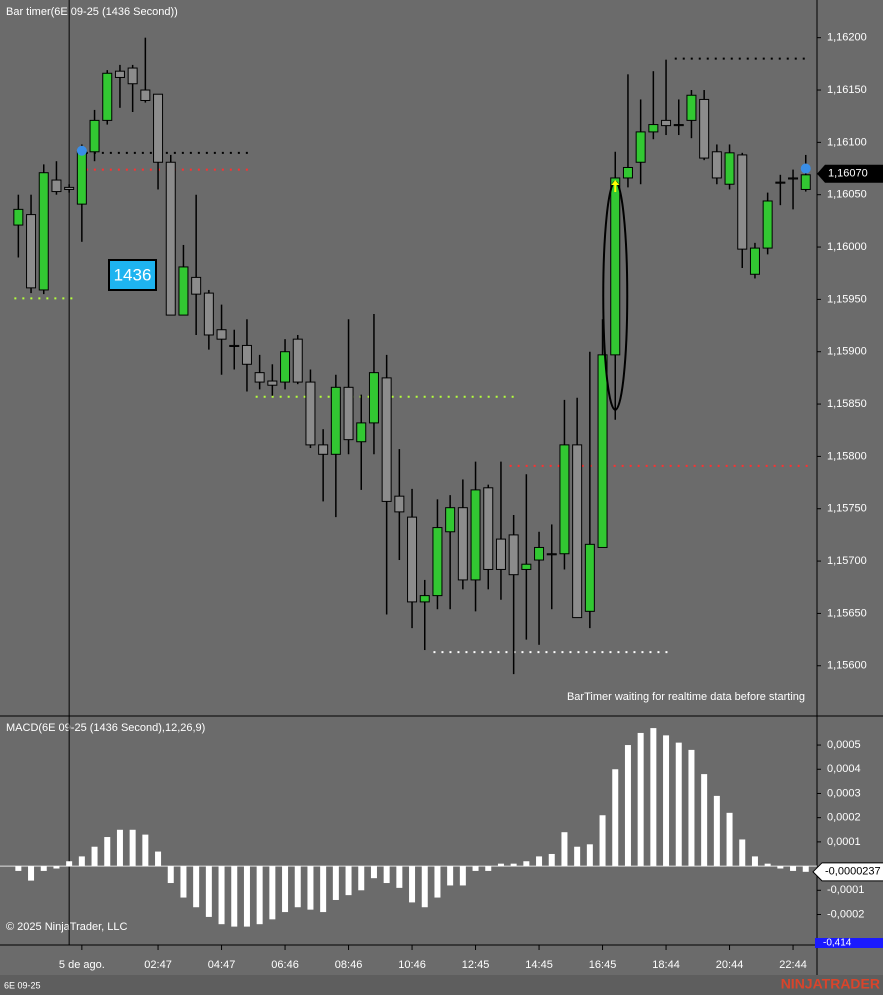 This screenshot has width=883, height=995. I want to click on y-tick-label: 0,0002, so click(844, 818).